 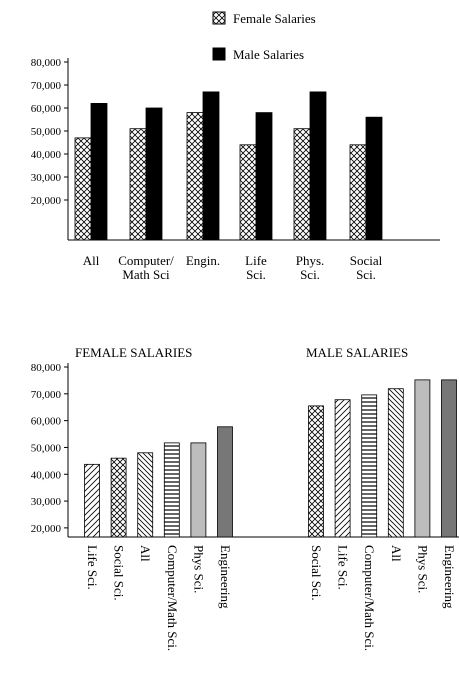 What do you see at coordinates (133, 352) in the screenshot?
I see `group-title: FEMALE SALARIES` at bounding box center [133, 352].